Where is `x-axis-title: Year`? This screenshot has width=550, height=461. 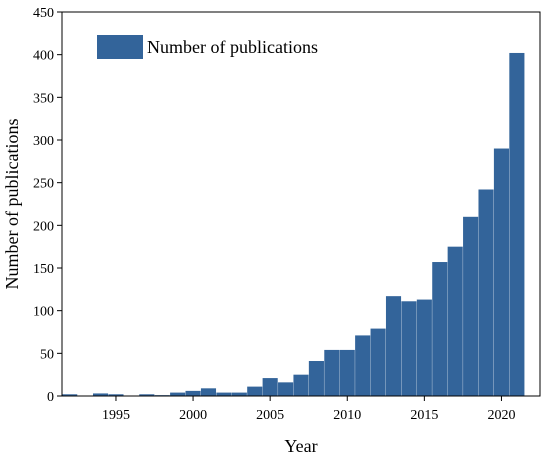
x-axis-title: Year is located at coordinates (300, 446).